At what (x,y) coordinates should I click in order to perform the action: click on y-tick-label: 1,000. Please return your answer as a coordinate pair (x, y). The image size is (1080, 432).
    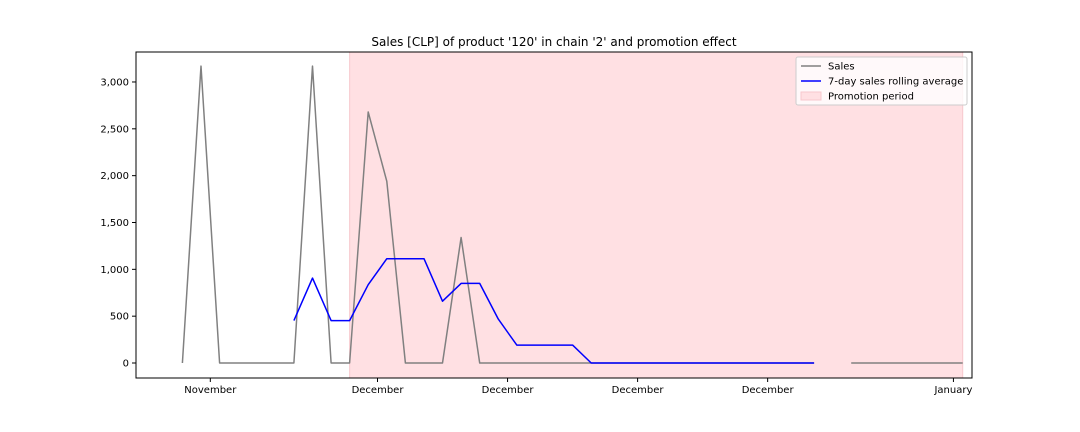
    Looking at the image, I should click on (114, 270).